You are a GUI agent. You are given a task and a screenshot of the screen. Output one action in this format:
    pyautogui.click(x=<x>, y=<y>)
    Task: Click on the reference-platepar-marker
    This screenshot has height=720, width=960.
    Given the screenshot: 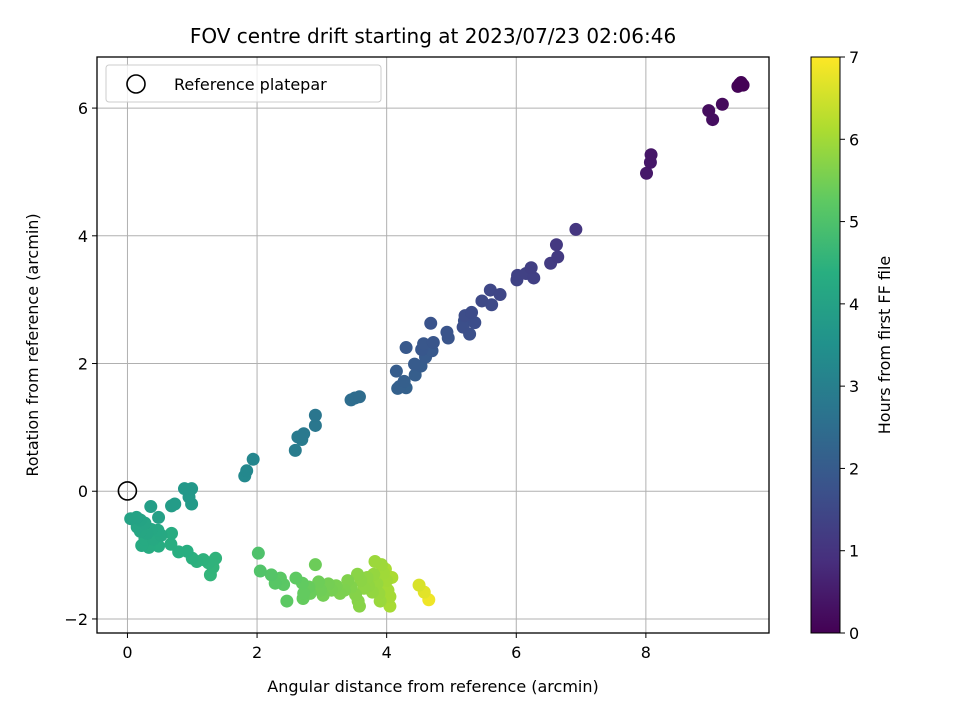 What is the action you would take?
    pyautogui.click(x=127, y=491)
    